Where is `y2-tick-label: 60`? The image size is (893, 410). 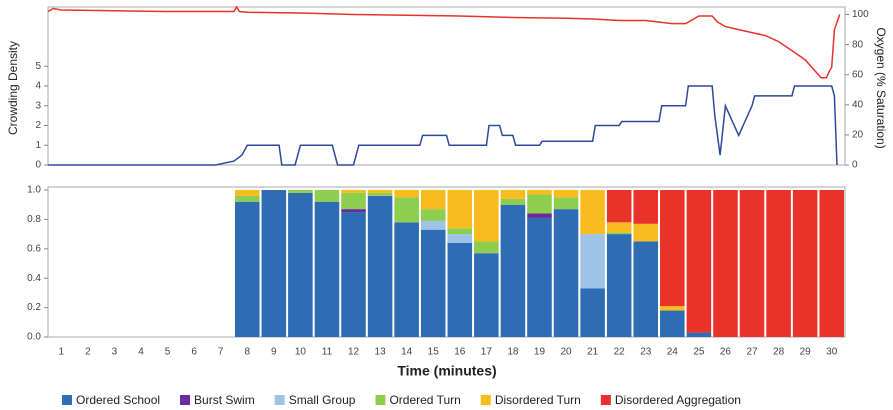
y2-tick-label: 60 is located at coordinates (858, 74).